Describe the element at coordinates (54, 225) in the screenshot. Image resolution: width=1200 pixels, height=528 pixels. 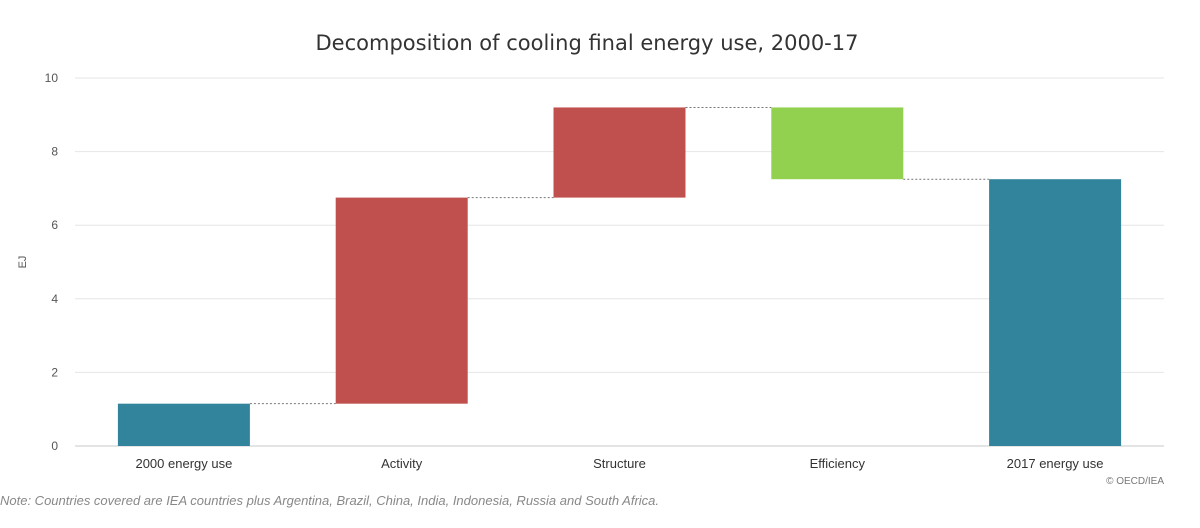
I see `y-tick-label-6: 6` at that location.